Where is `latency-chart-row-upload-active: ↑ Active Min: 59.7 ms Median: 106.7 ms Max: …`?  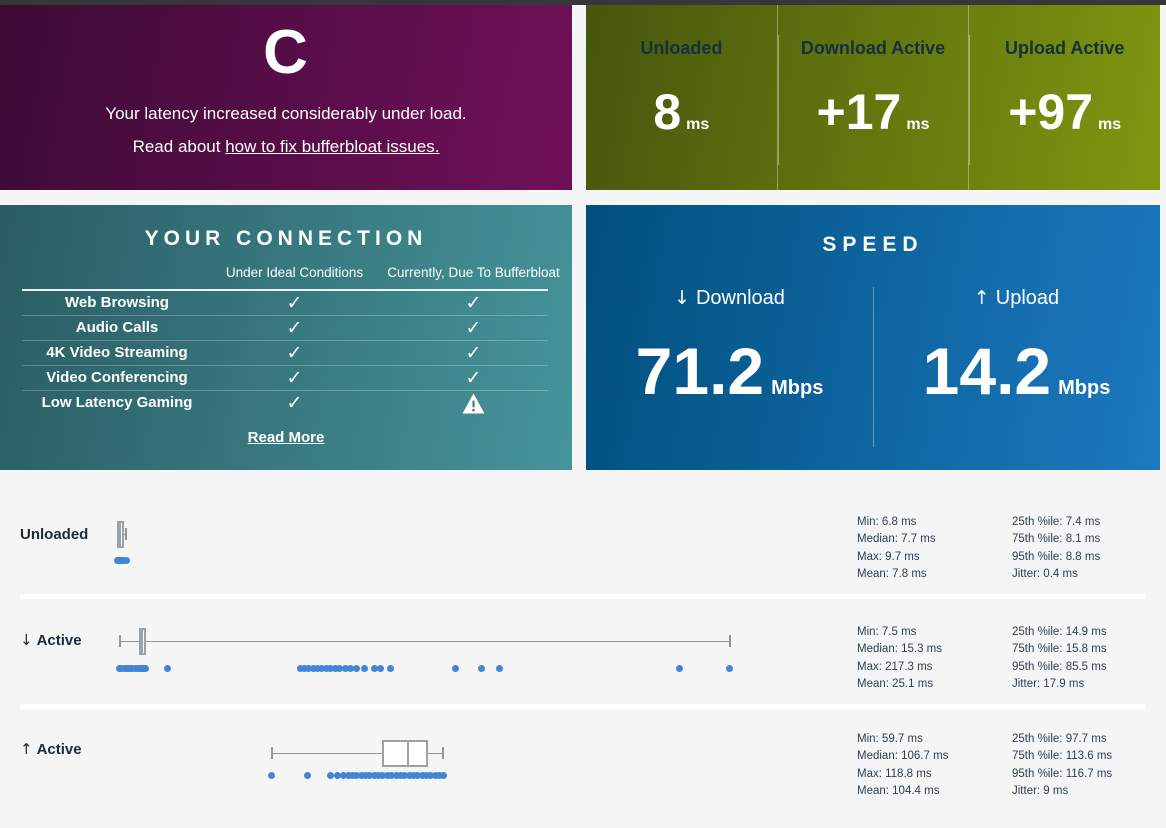
latency-chart-row-upload-active: ↑ Active Min: 59.7 ms Median: 106.7 ms Max: … is located at coordinates (583, 768).